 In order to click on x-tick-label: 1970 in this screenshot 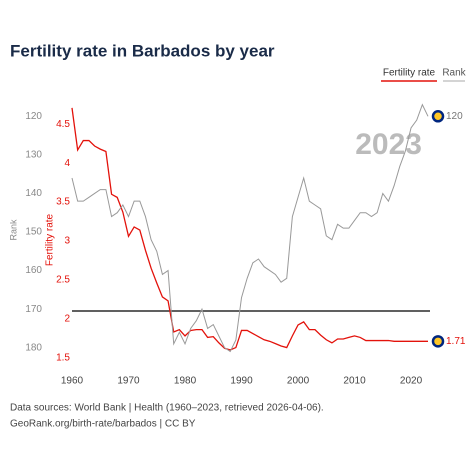, I will do `click(128, 381)`.